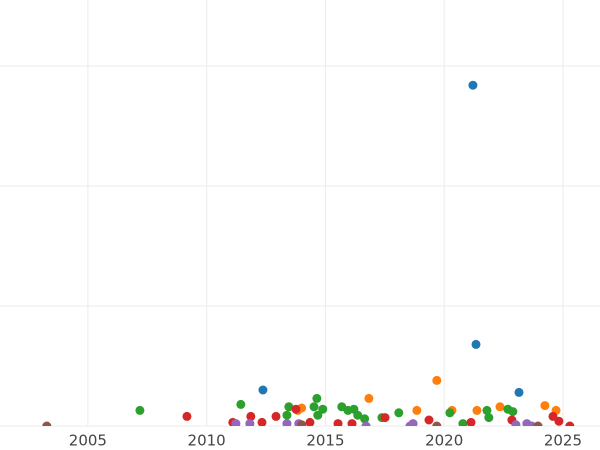  What do you see at coordinates (444, 441) in the screenshot?
I see `x-tick-label: 2020` at bounding box center [444, 441].